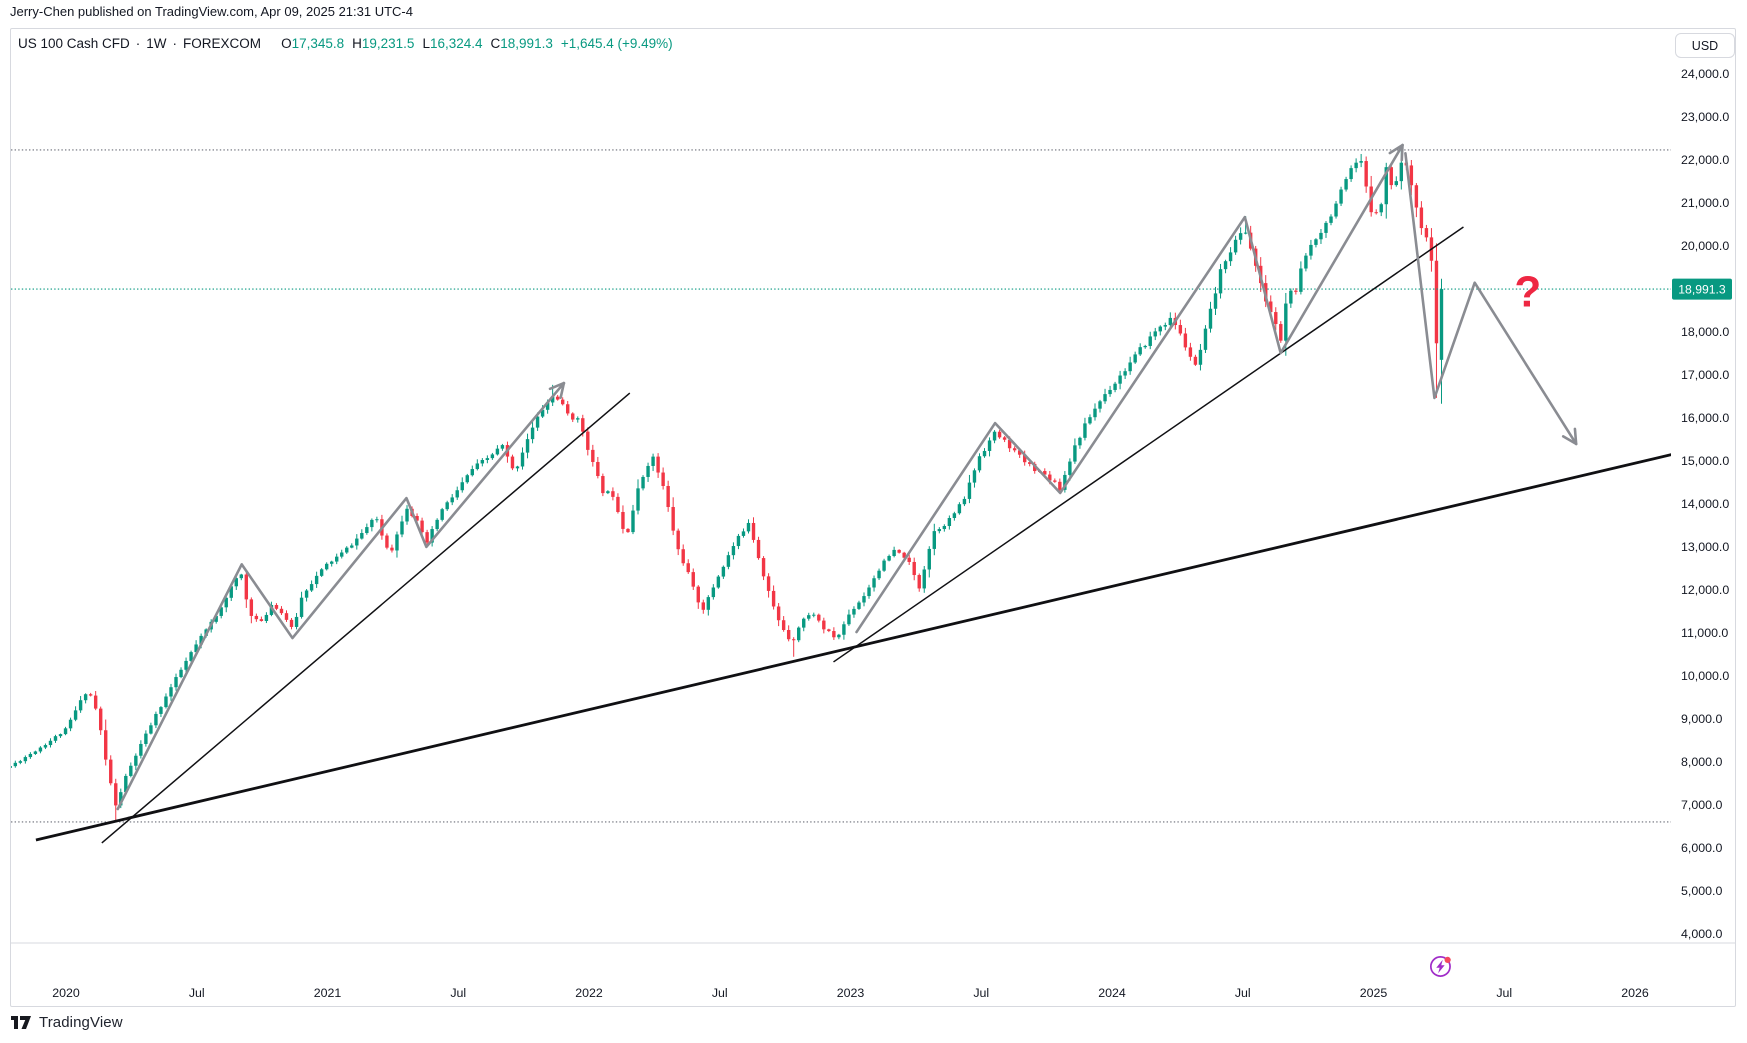  Describe the element at coordinates (286, 43) in the screenshot. I see `open-label: O` at that location.